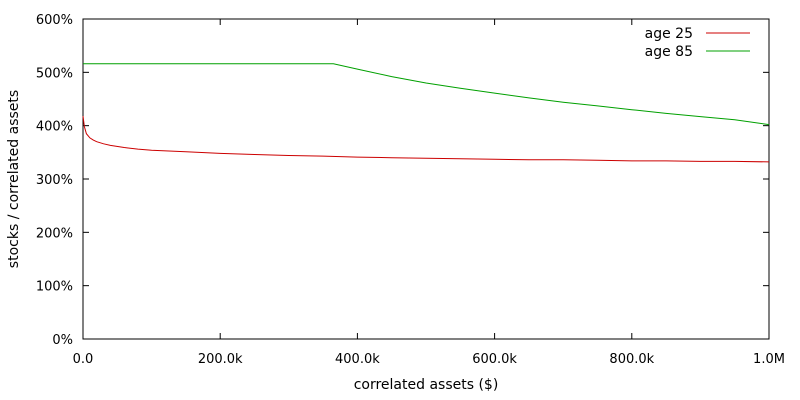 The width and height of the screenshot is (800, 400). I want to click on y-tick-label: 300%, so click(54, 180).